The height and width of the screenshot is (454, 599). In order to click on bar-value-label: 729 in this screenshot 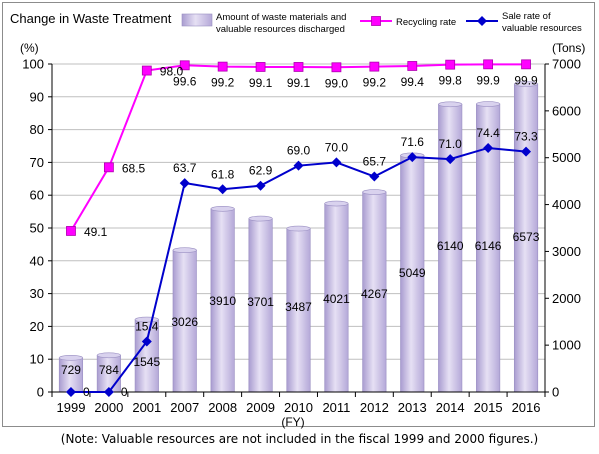, I will do `click(71, 370)`.